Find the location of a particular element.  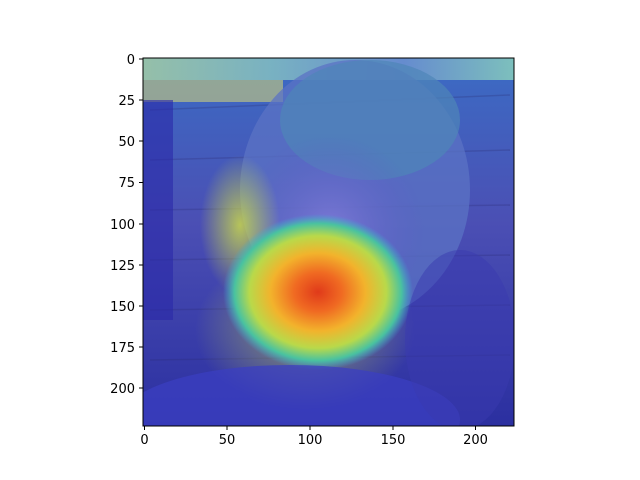

y-axis: 0 25 50 75 100 125 150 175 is located at coordinates (126, 225).